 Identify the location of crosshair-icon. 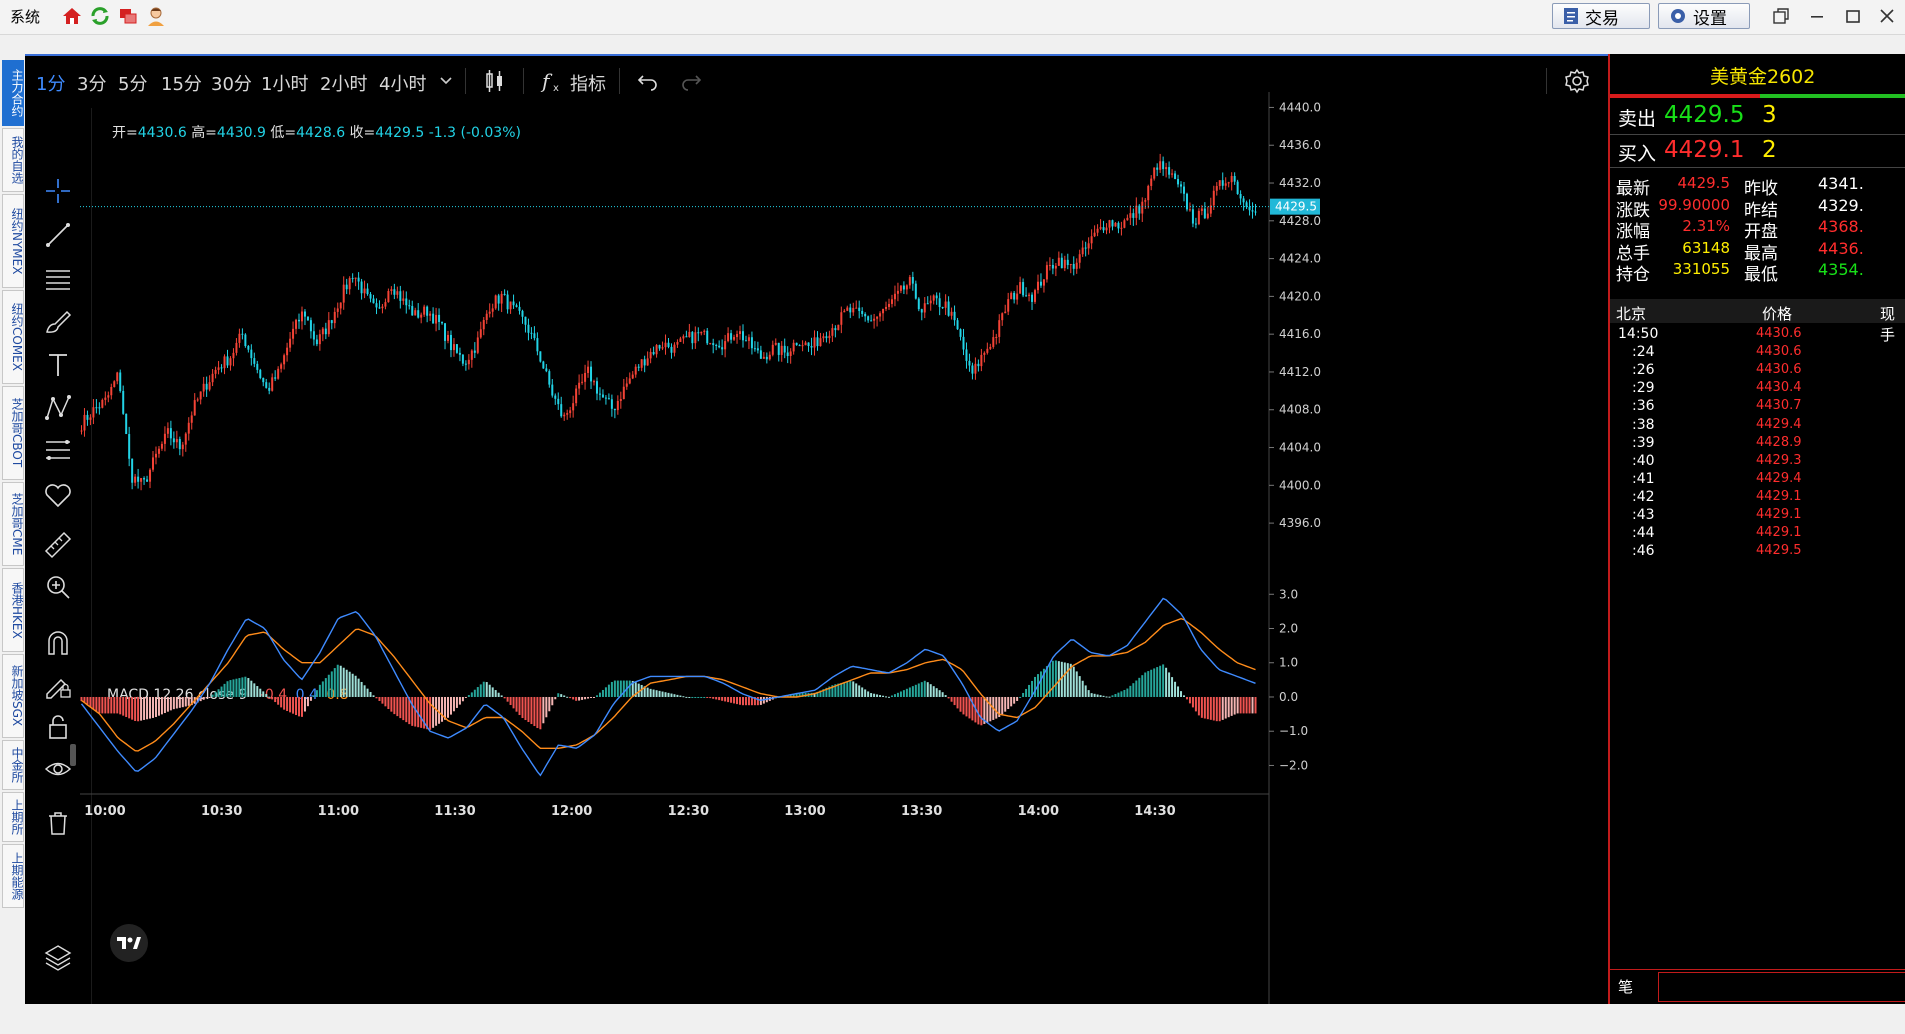
(58, 191).